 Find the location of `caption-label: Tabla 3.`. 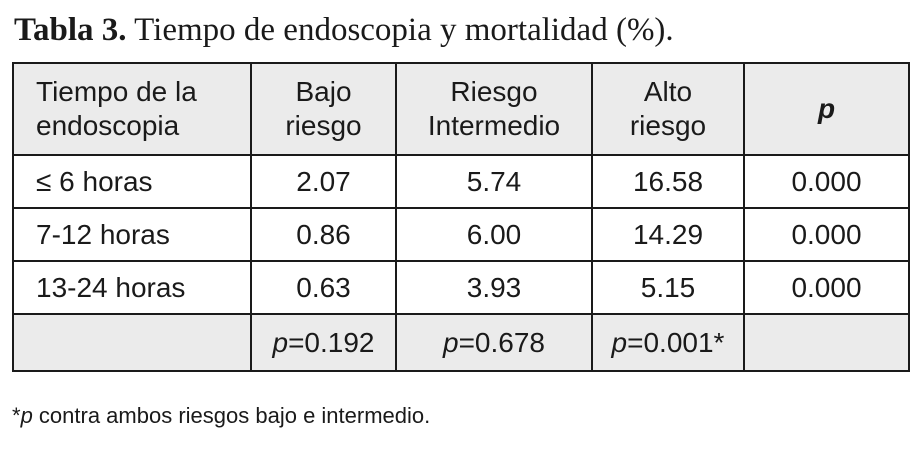

caption-label: Tabla 3. is located at coordinates (70, 30).